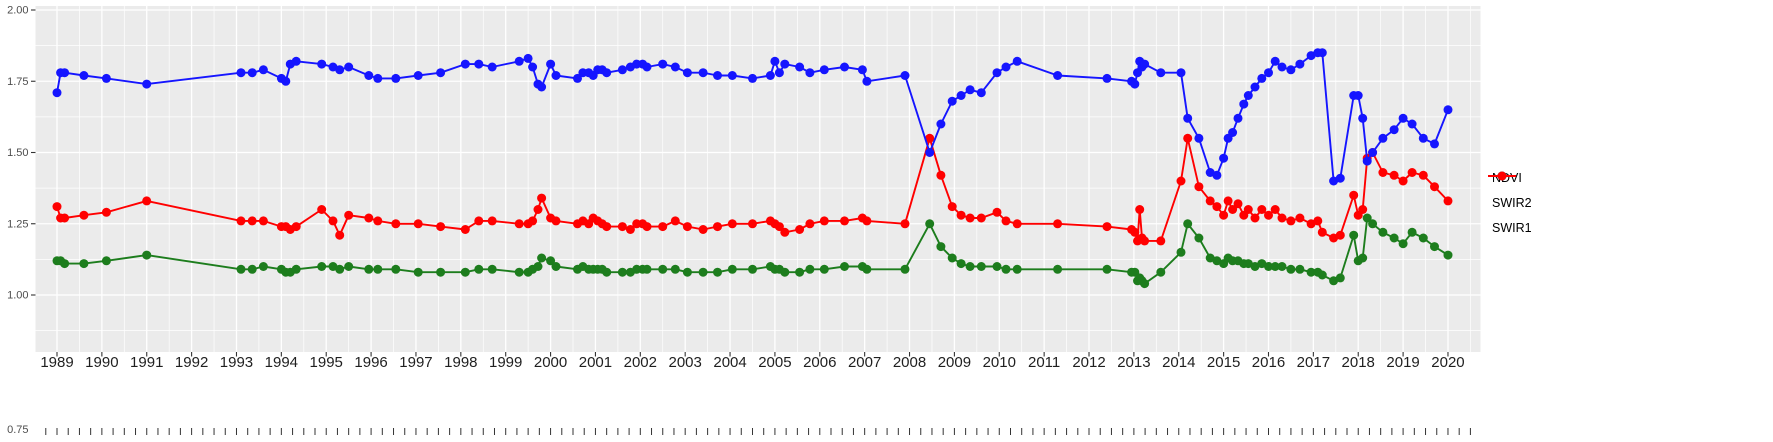 This screenshot has width=1773, height=442. I want to click on x-tick-label: 2009, so click(954, 362).